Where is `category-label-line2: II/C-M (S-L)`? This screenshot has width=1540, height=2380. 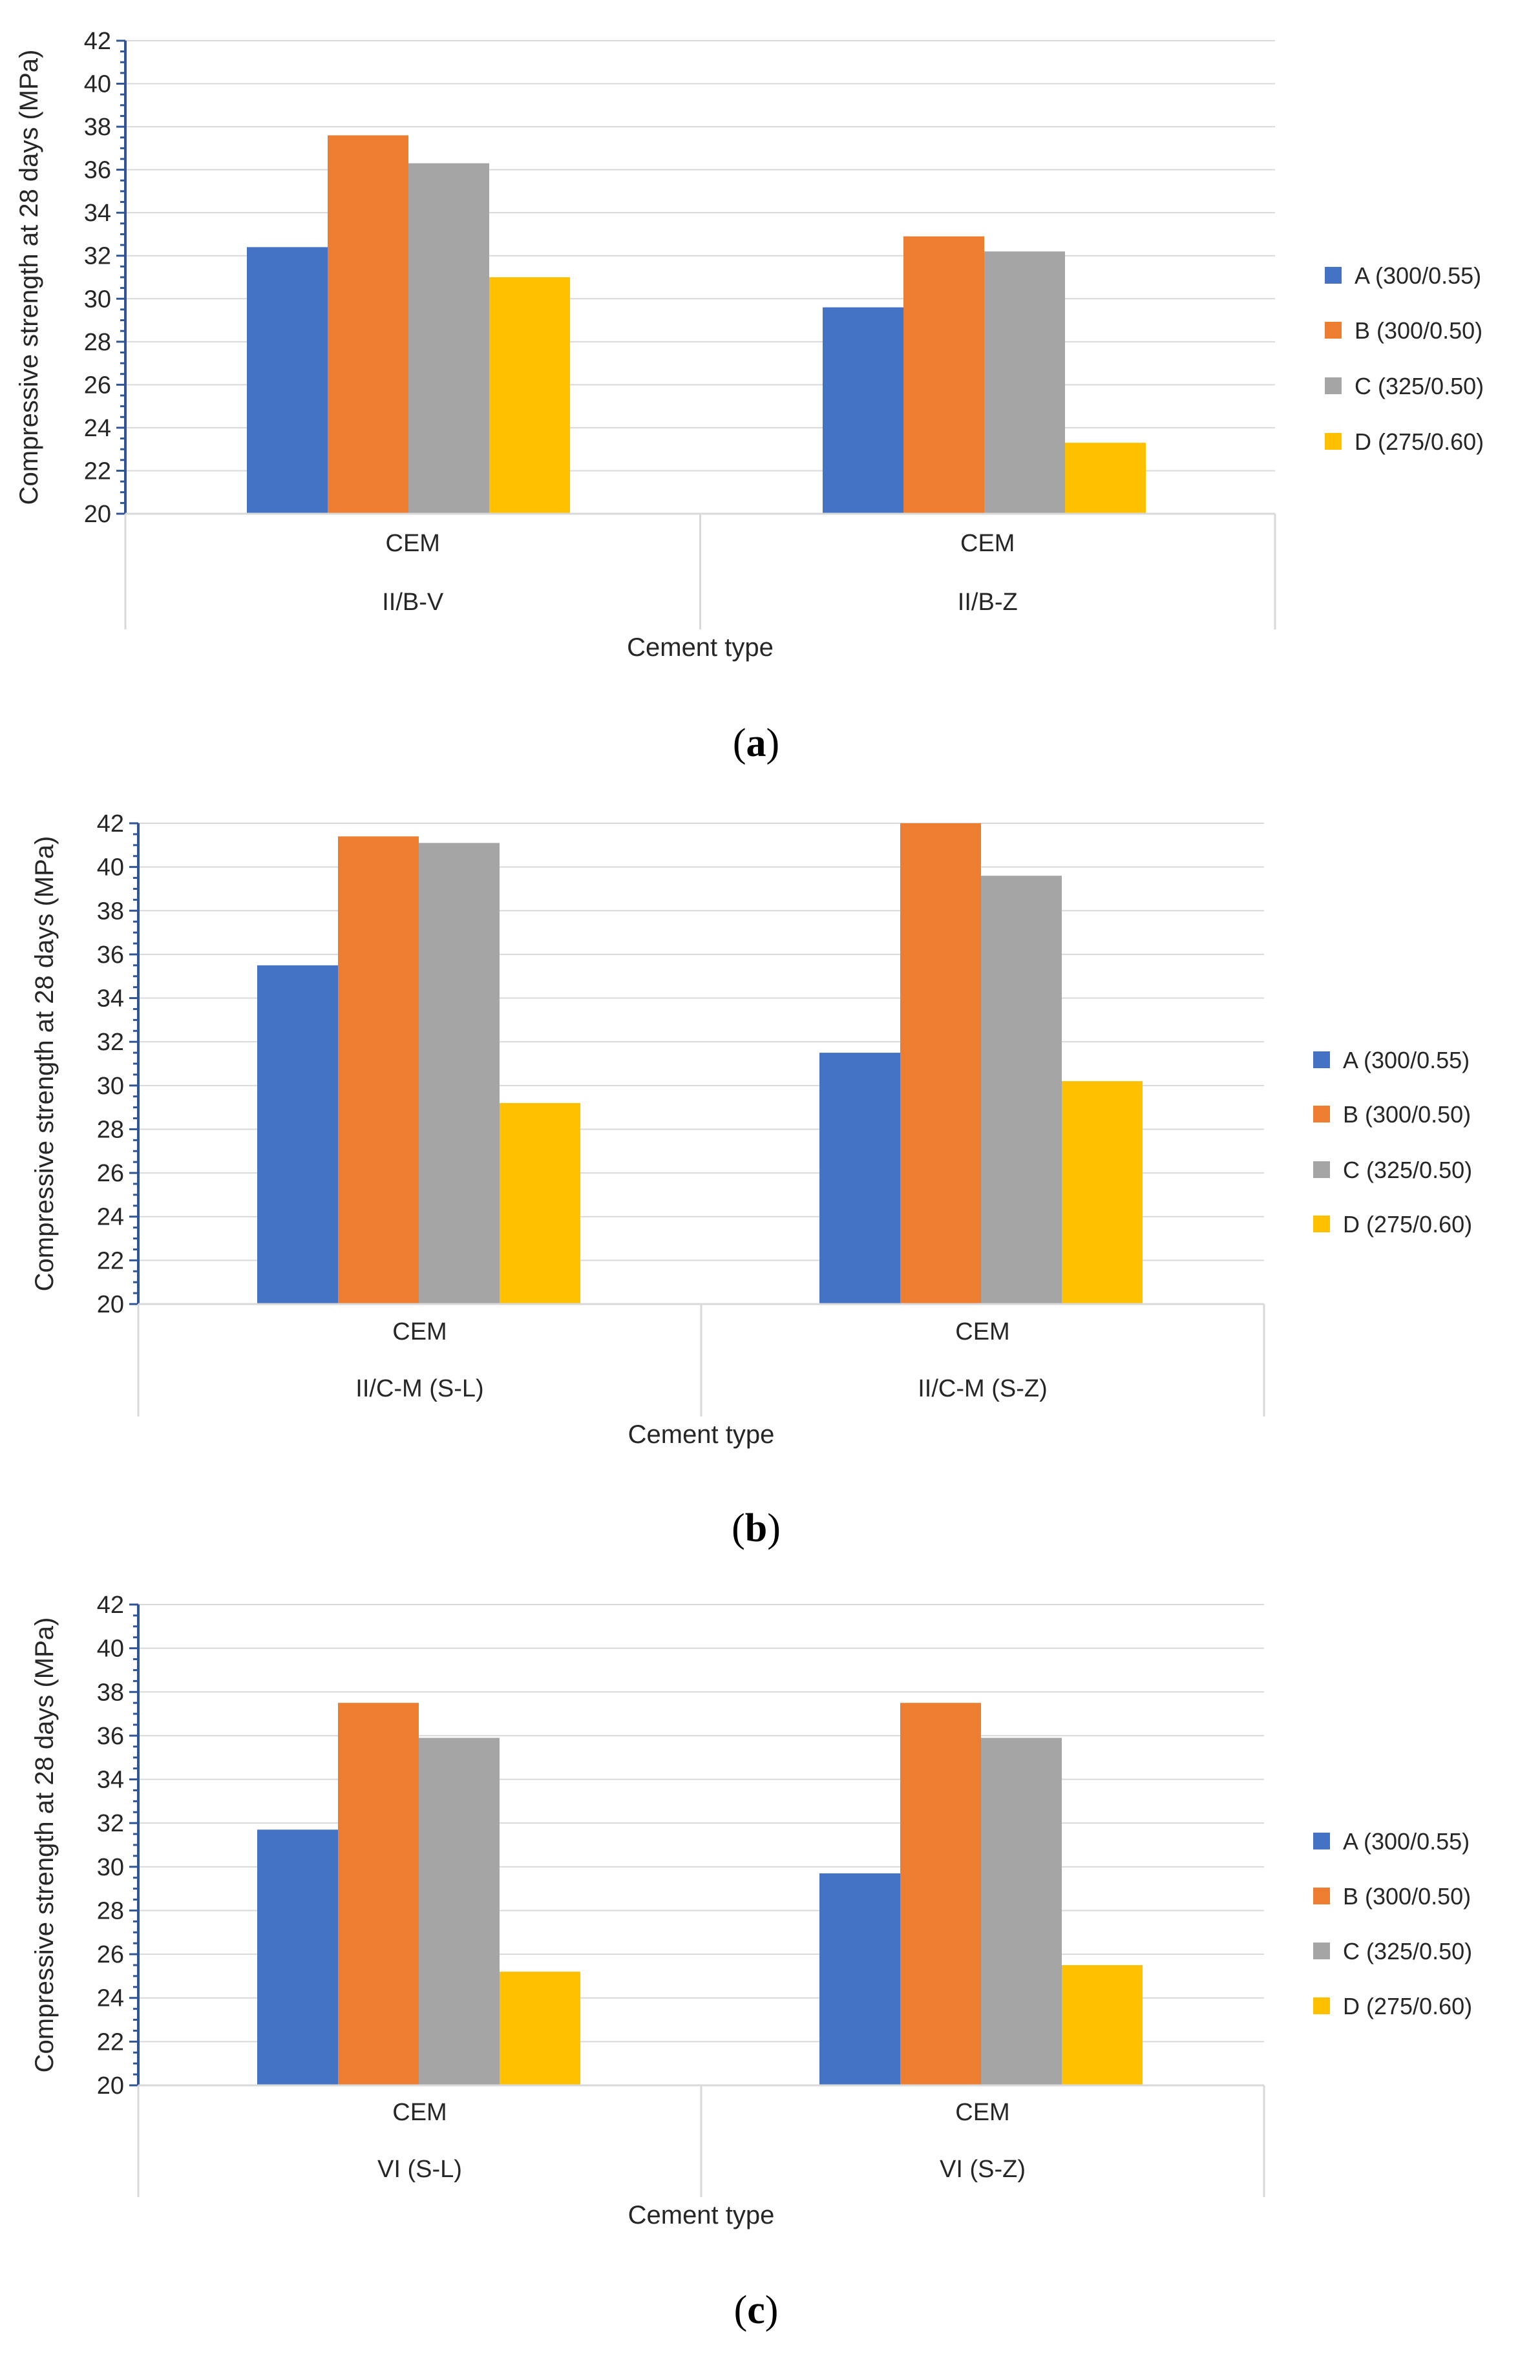
category-label-line2: II/C-M (S-L) is located at coordinates (419, 1389).